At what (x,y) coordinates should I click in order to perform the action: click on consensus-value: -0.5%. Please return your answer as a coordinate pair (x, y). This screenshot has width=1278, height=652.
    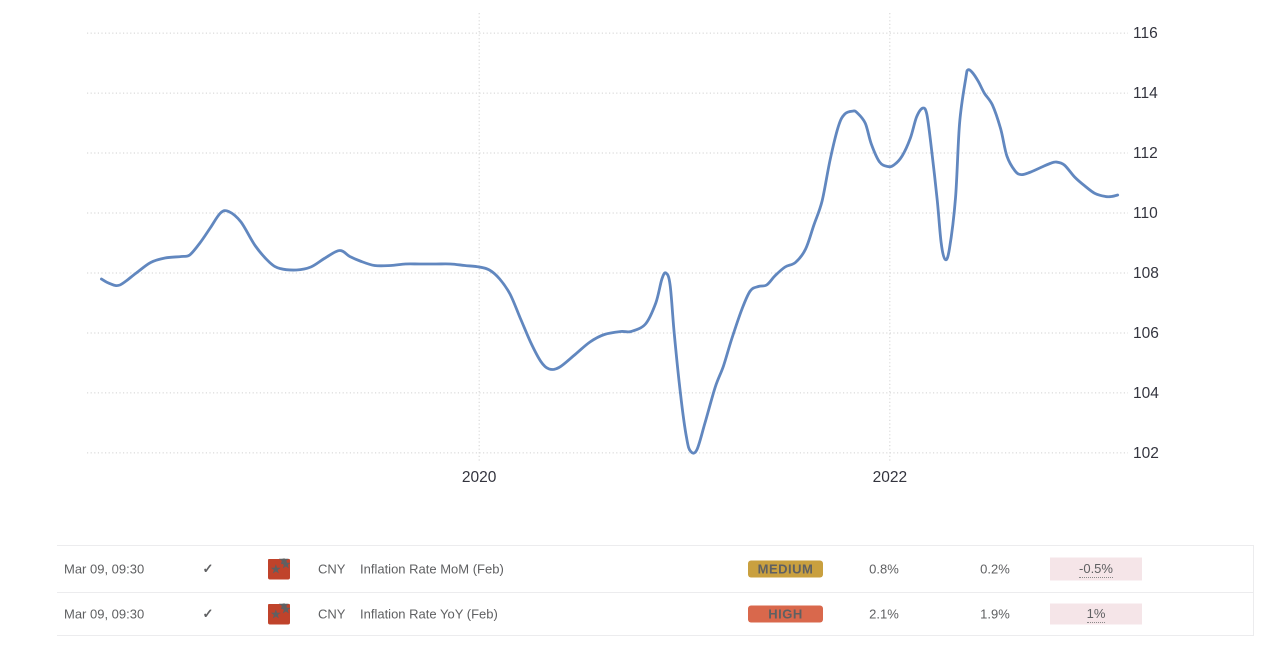
    Looking at the image, I should click on (1096, 569).